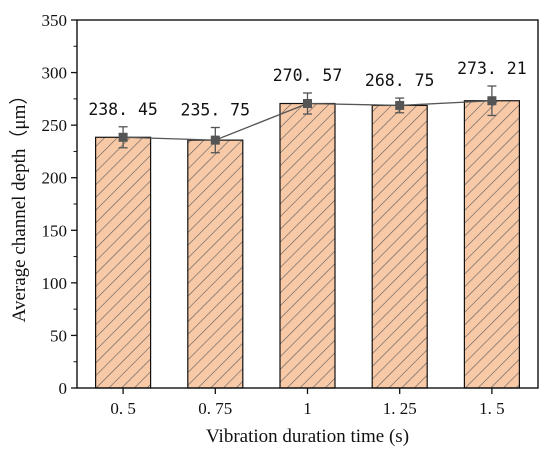  What do you see at coordinates (123, 109) in the screenshot?
I see `data-label: 238. 45` at bounding box center [123, 109].